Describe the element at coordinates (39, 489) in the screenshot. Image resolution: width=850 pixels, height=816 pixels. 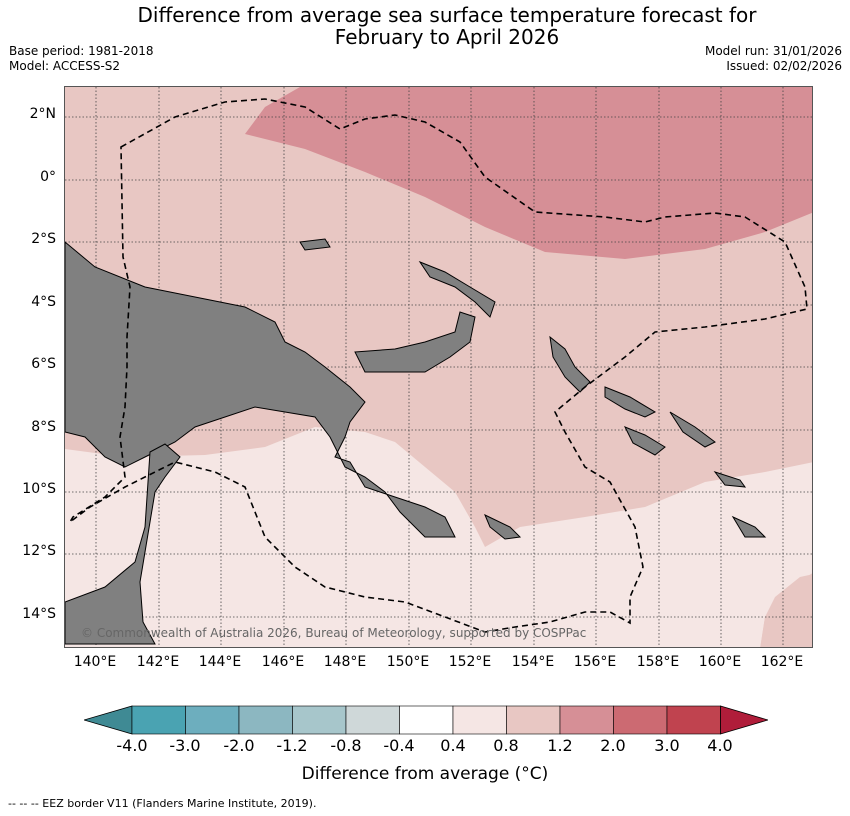
I see `lat-label: 10°S` at that location.